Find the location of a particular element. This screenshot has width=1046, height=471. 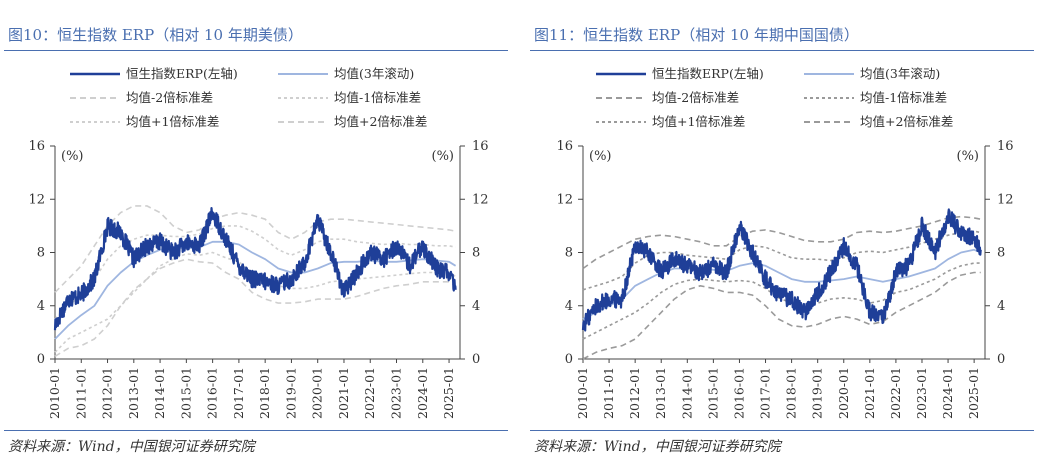

series-line-p2 is located at coordinates (781, 242).